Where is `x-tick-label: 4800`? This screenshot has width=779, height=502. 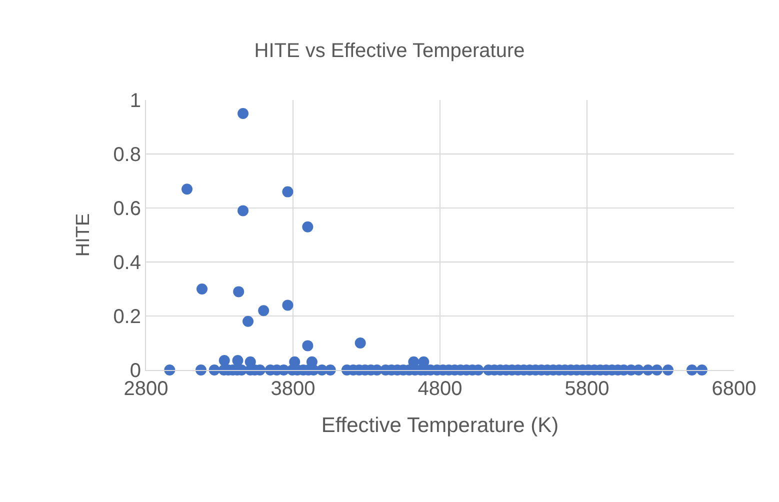 x-tick-label: 4800 is located at coordinates (440, 389).